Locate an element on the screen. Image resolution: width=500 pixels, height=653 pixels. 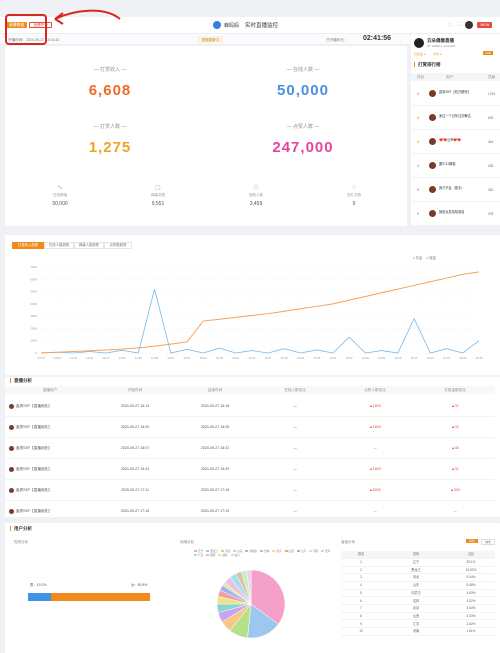
tab-gift-trend: 打赏收入趋势 is located at coordinates (28, 245).